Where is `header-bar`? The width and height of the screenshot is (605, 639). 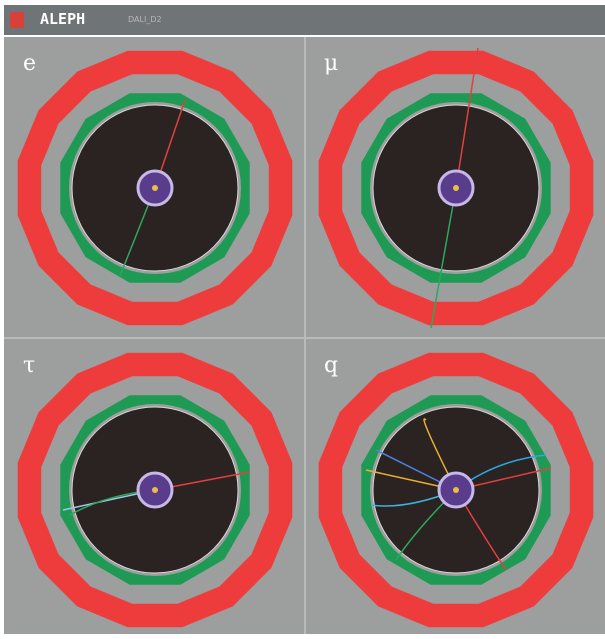 header-bar is located at coordinates (304, 20).